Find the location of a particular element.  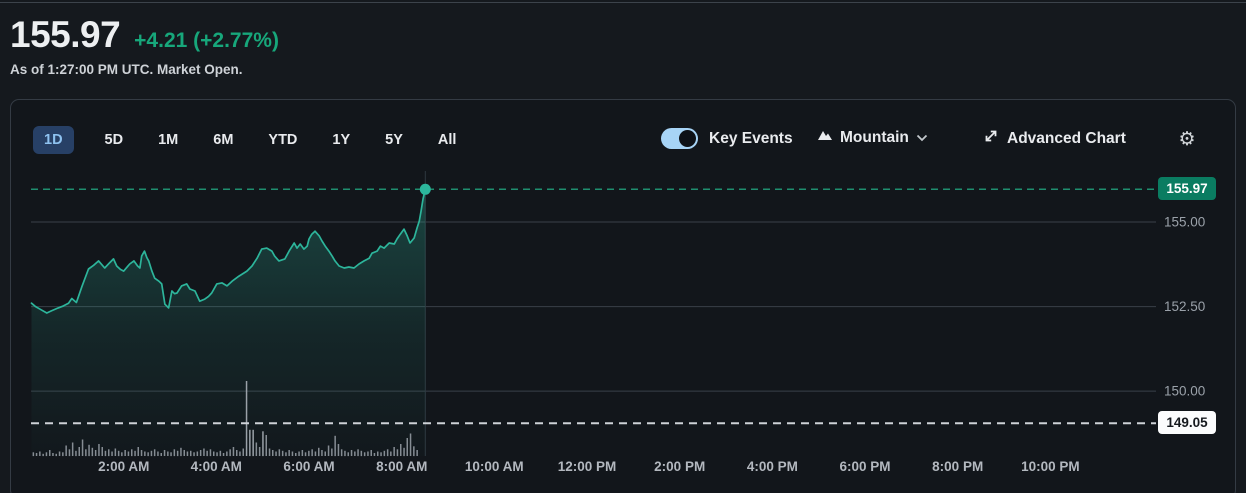

range-tab-all: All is located at coordinates (447, 140).